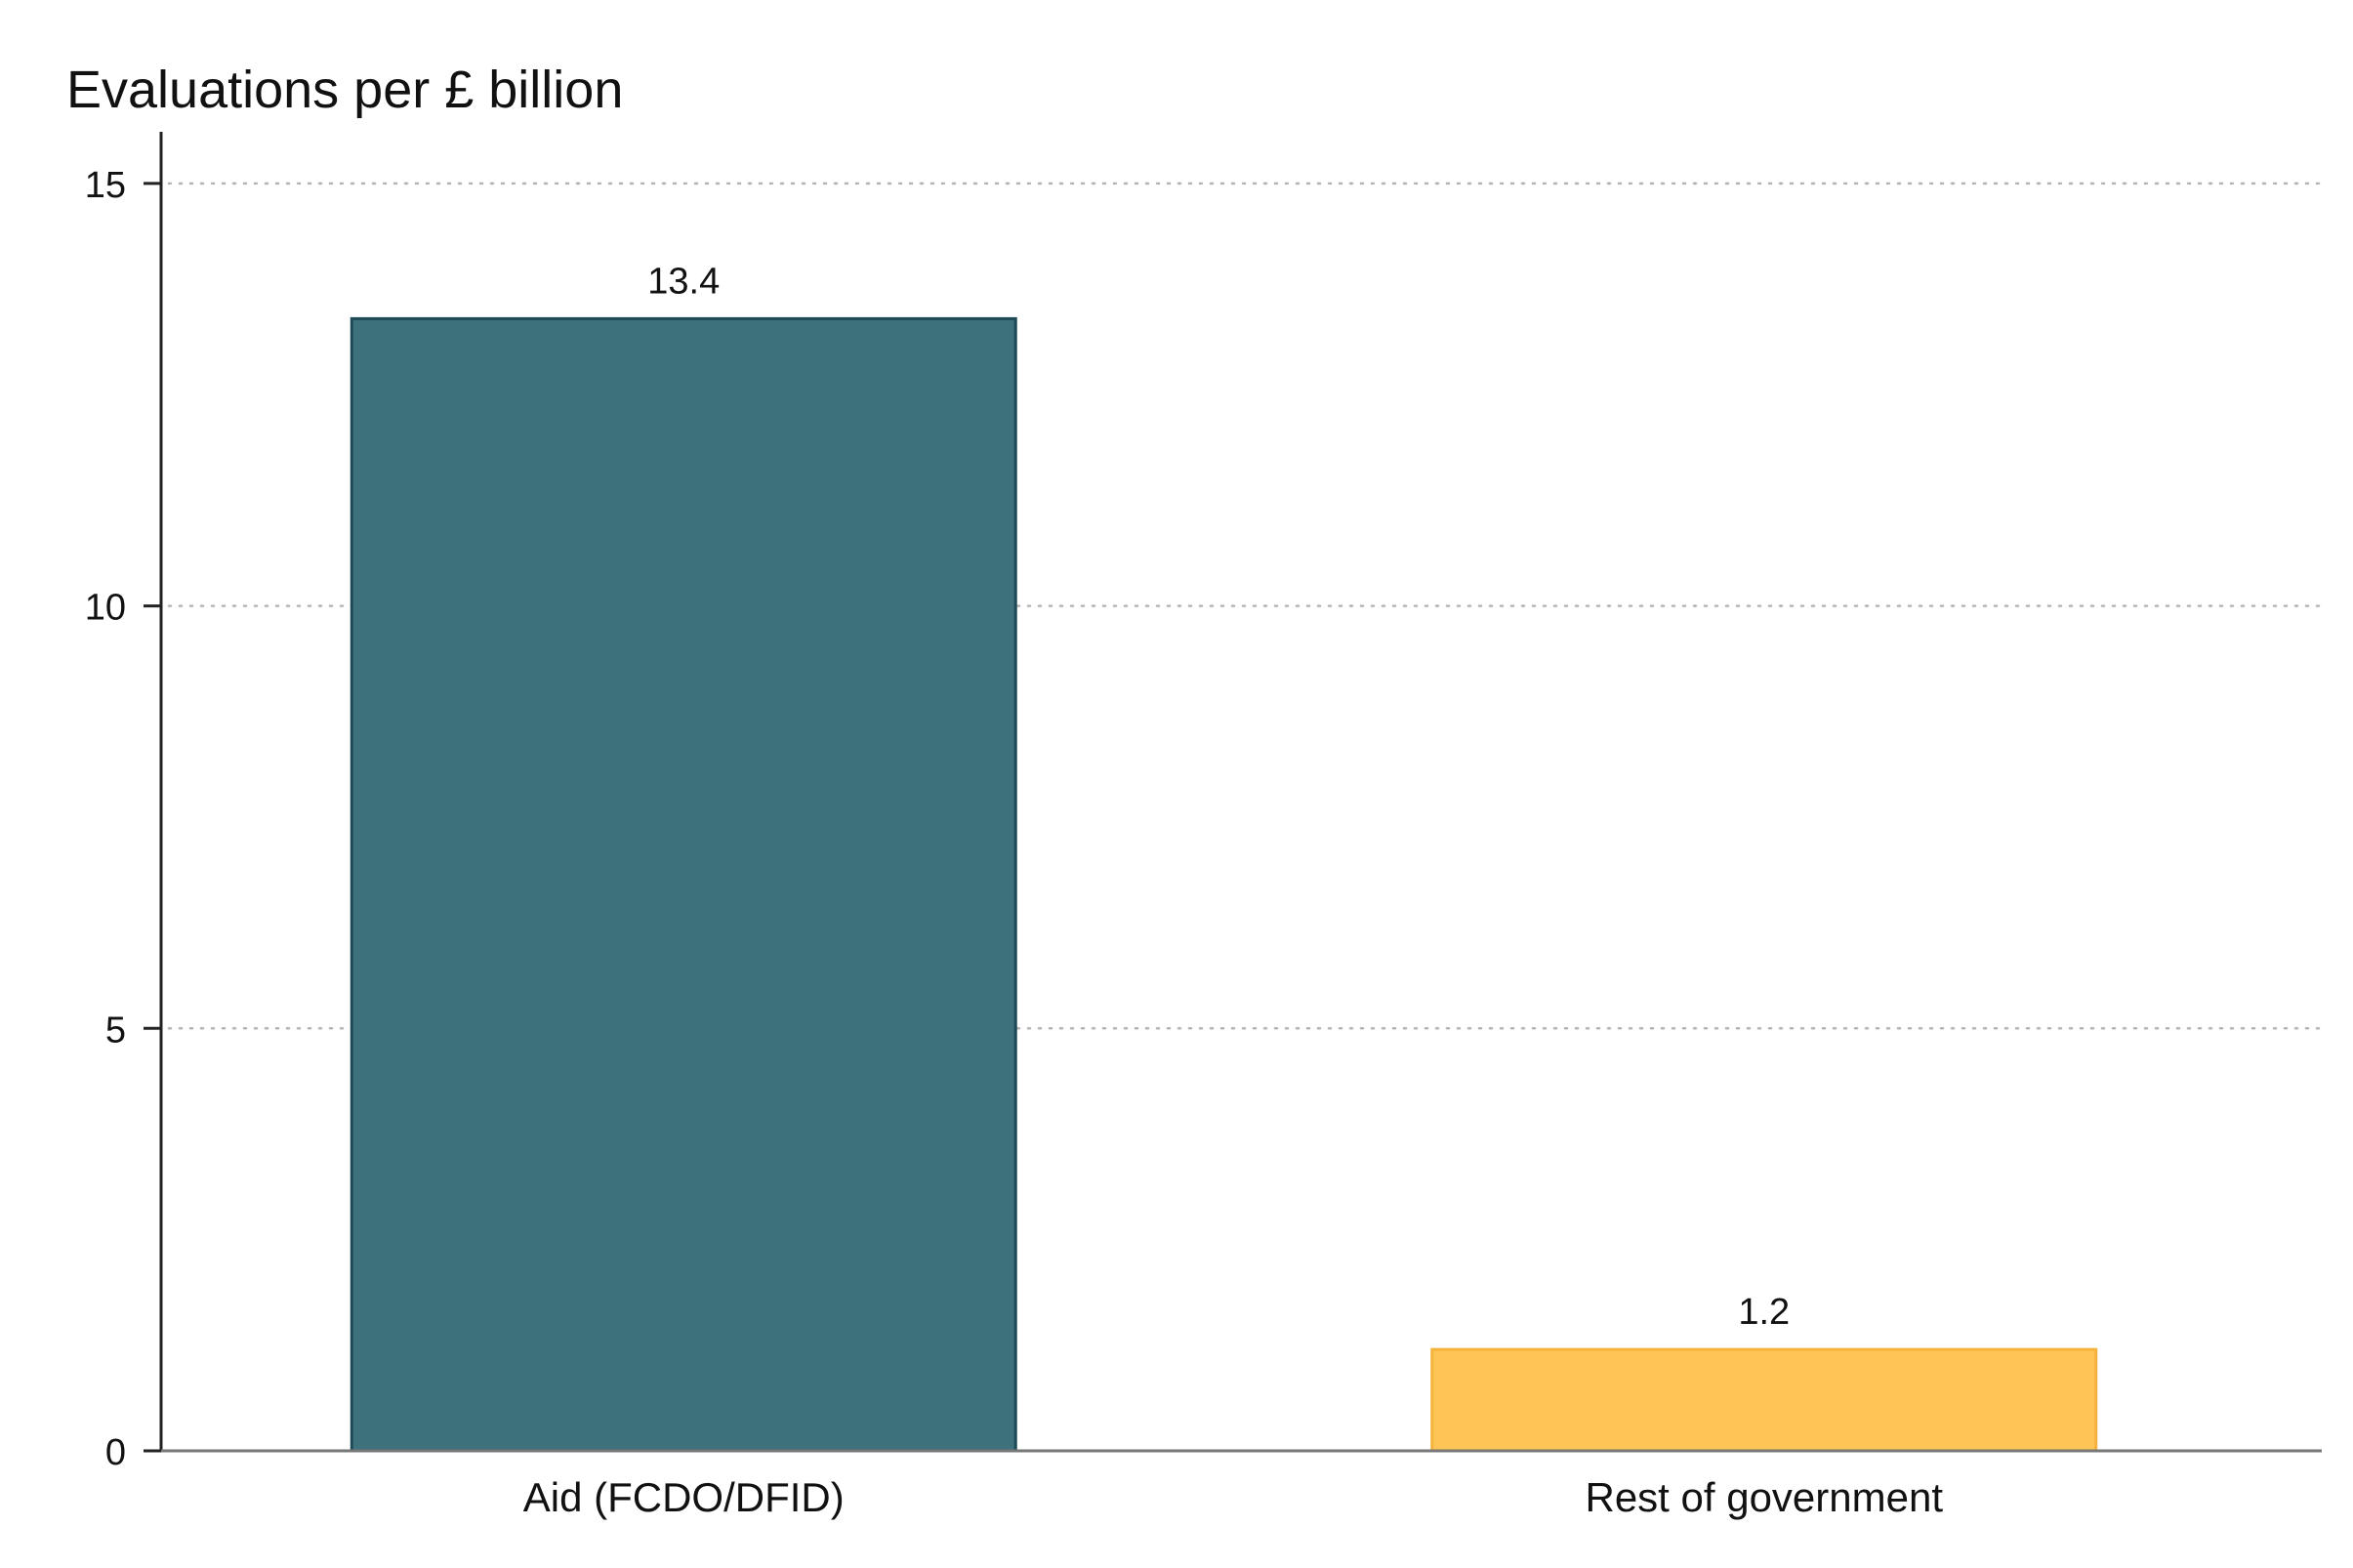  Describe the element at coordinates (106, 609) in the screenshot. I see `y-tick-label: 10` at that location.